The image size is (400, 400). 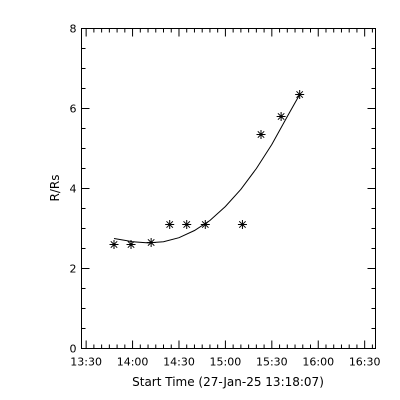 I want to click on x-tick-label: 15:00, so click(x=226, y=362).